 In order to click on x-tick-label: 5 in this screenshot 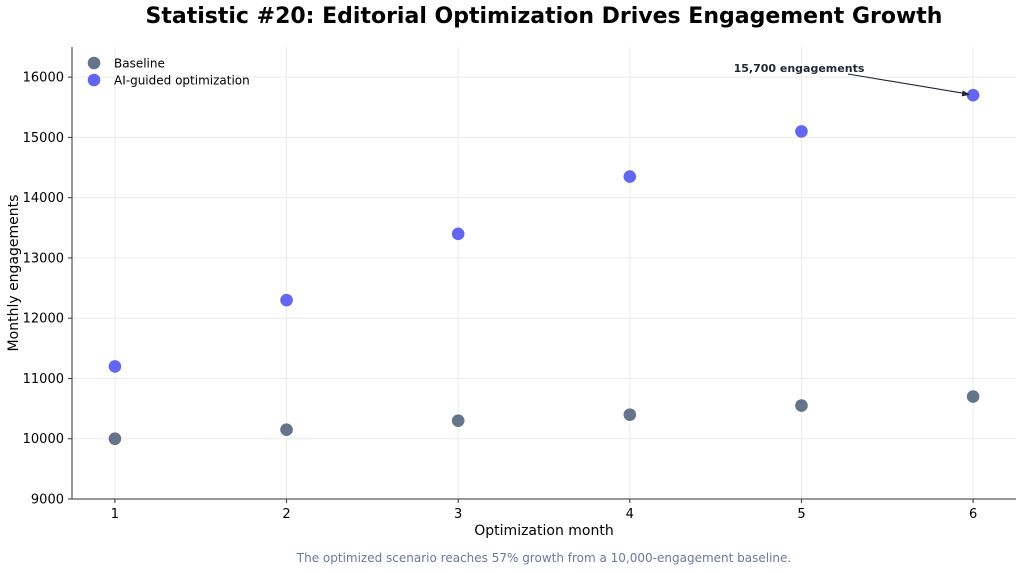, I will do `click(801, 514)`.